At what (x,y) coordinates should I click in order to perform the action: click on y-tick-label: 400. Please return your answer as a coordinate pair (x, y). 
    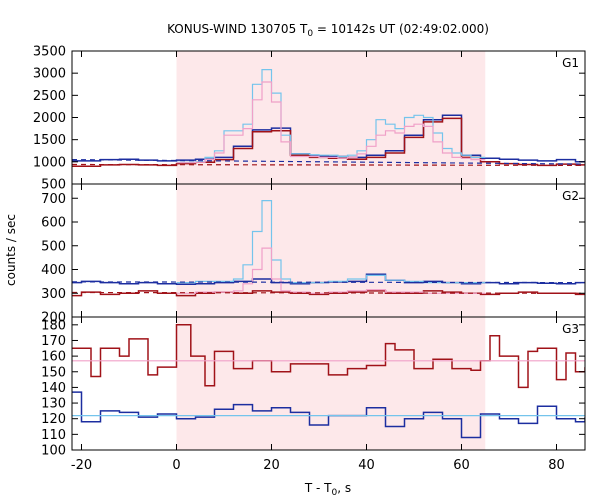
    Looking at the image, I should click on (53, 270).